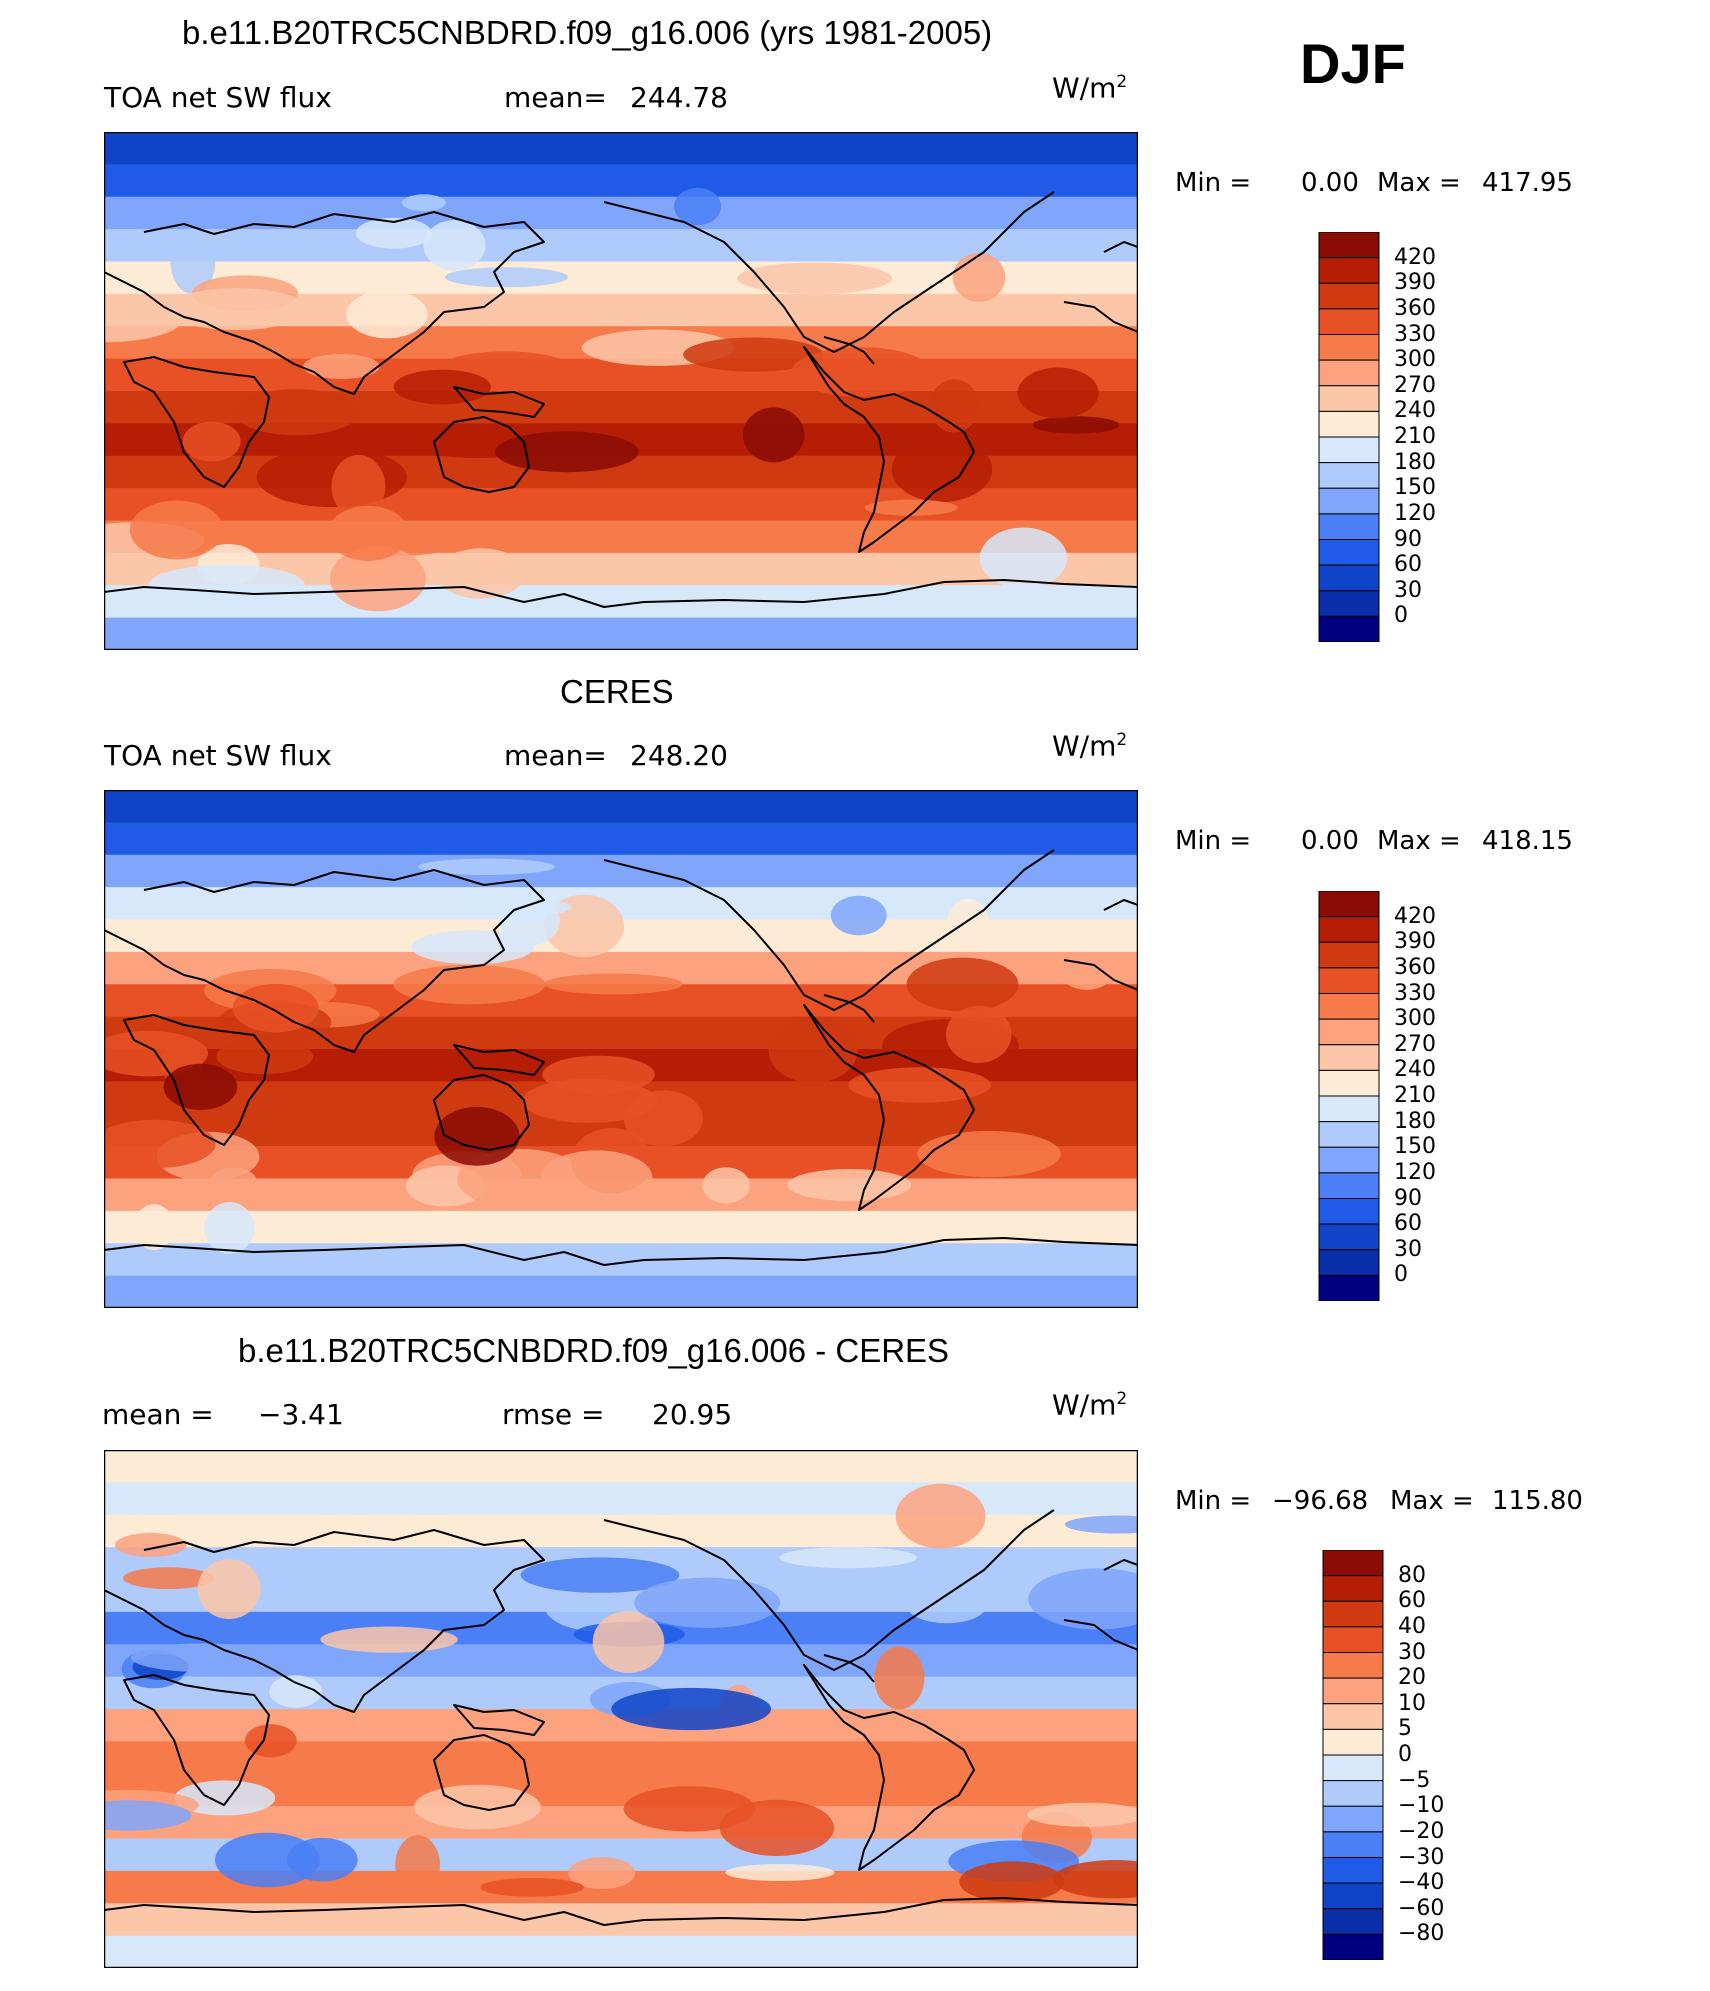 The height and width of the screenshot is (1991, 1710). Describe the element at coordinates (1421, 1908) in the screenshot. I see `colorbar-tick-label: −60` at that location.